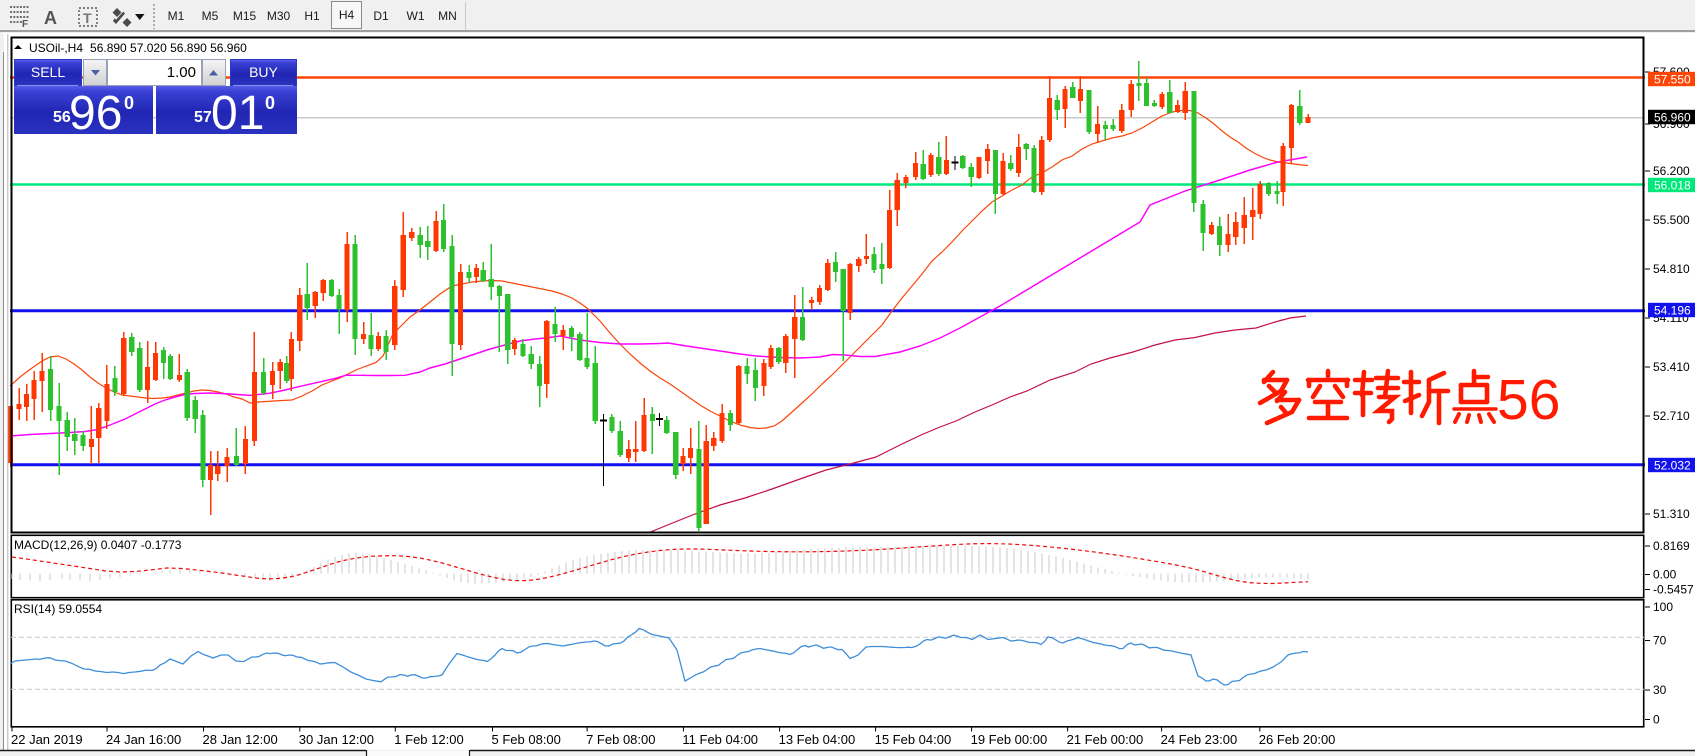 The width and height of the screenshot is (1695, 756). What do you see at coordinates (1199, 739) in the screenshot?
I see `svg-text: 24 Feb 23:00` at bounding box center [1199, 739].